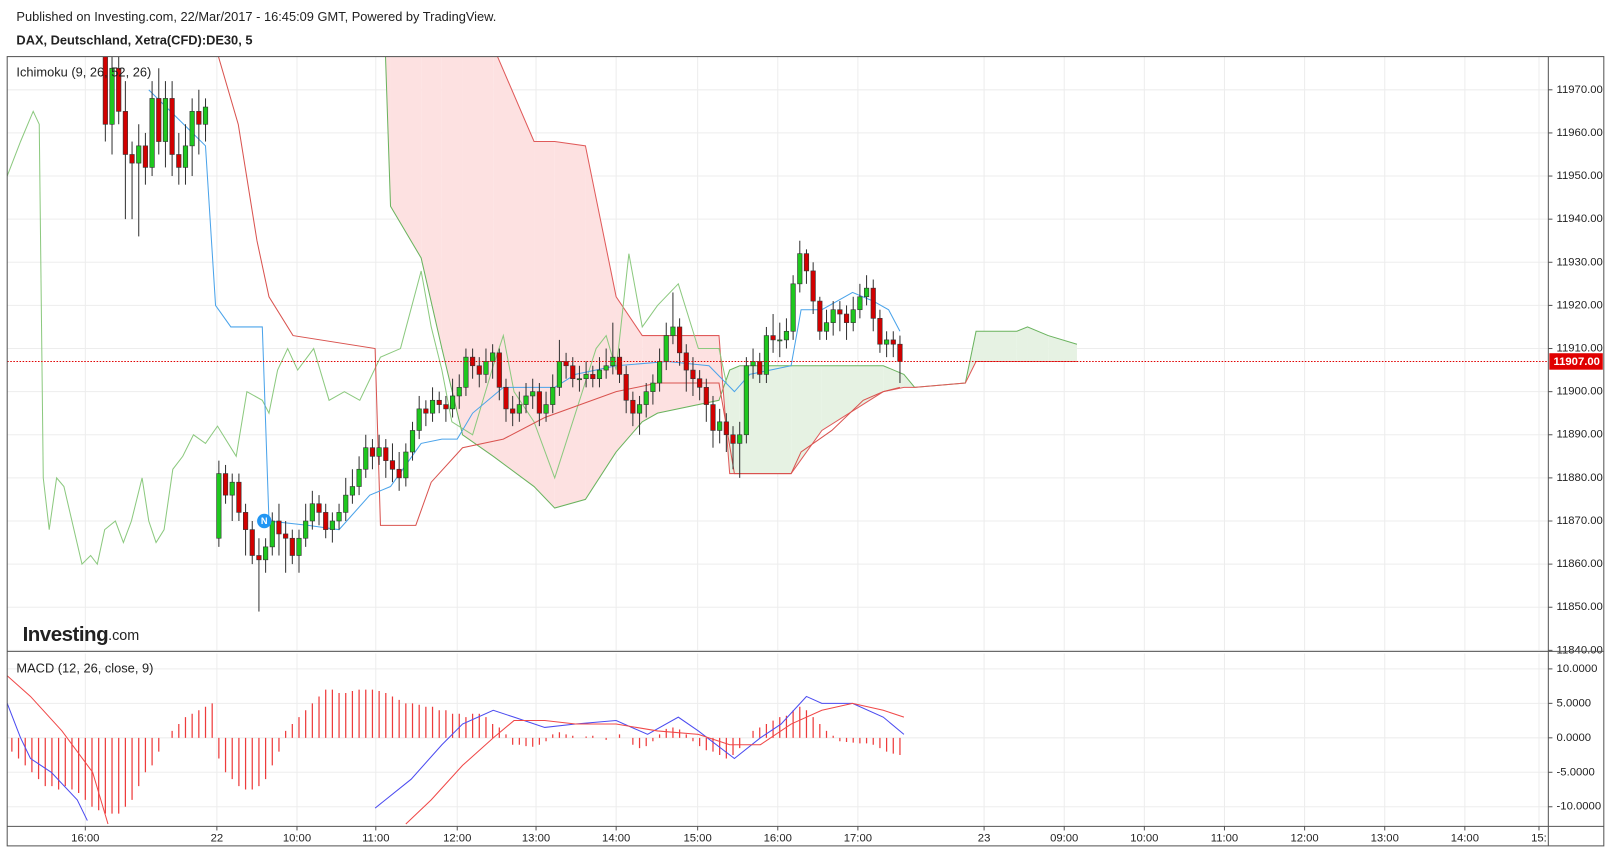 The image size is (1611, 850). Describe the element at coordinates (1580, 607) in the screenshot. I see `y-tick-label: 11850.00` at that location.